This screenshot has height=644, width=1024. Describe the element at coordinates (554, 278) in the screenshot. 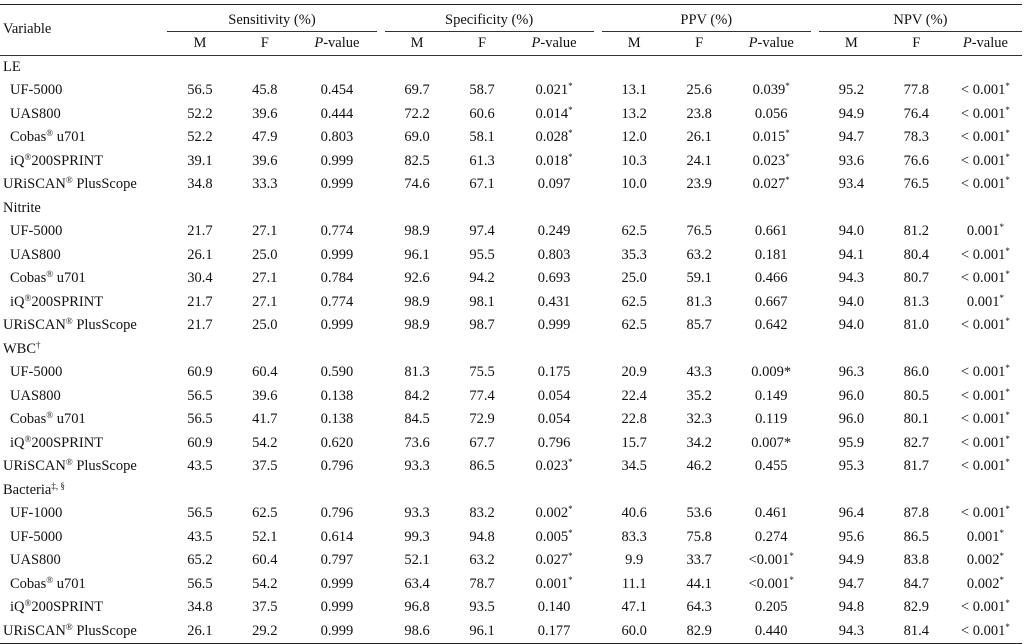

I see `p-value-cell: 0.693` at that location.